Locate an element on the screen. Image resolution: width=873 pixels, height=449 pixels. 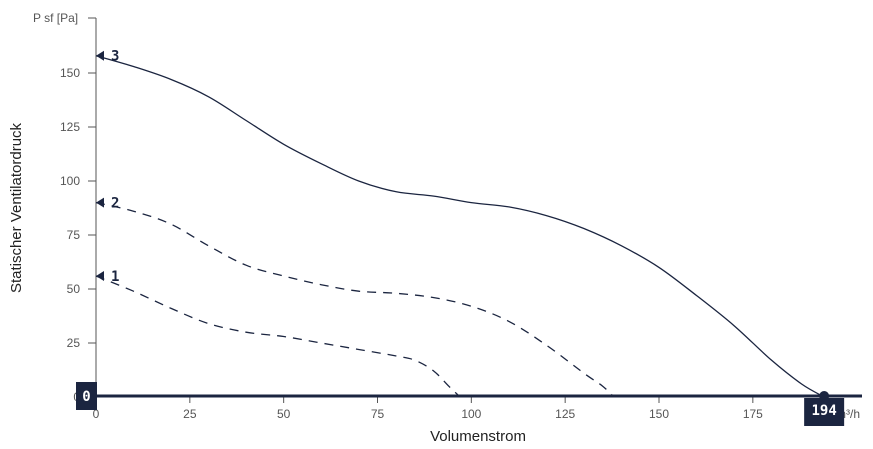
curve-1-label: 1 is located at coordinates (115, 277).